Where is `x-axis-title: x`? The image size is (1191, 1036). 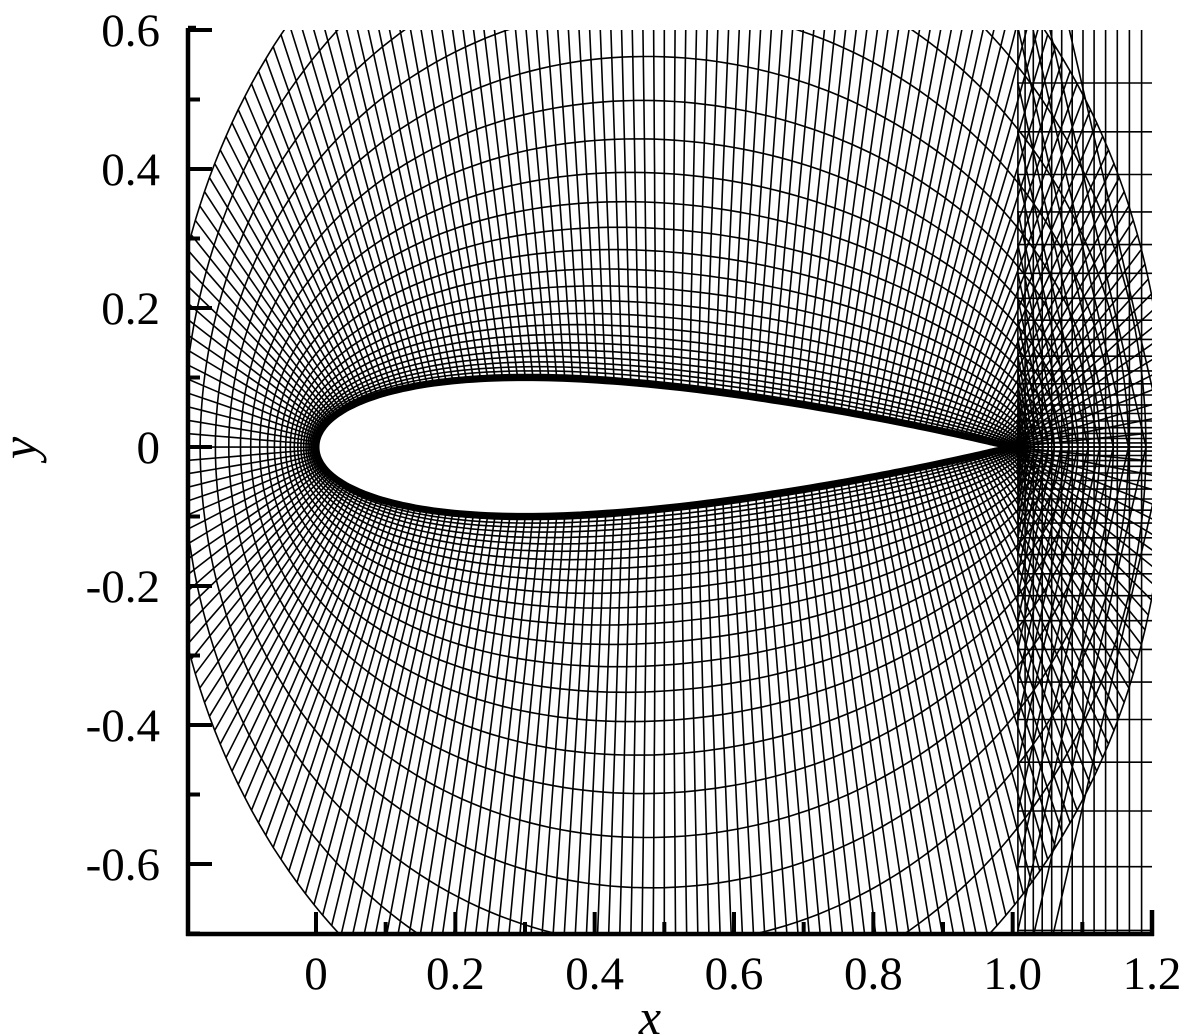 x-axis-title: x is located at coordinates (649, 1012).